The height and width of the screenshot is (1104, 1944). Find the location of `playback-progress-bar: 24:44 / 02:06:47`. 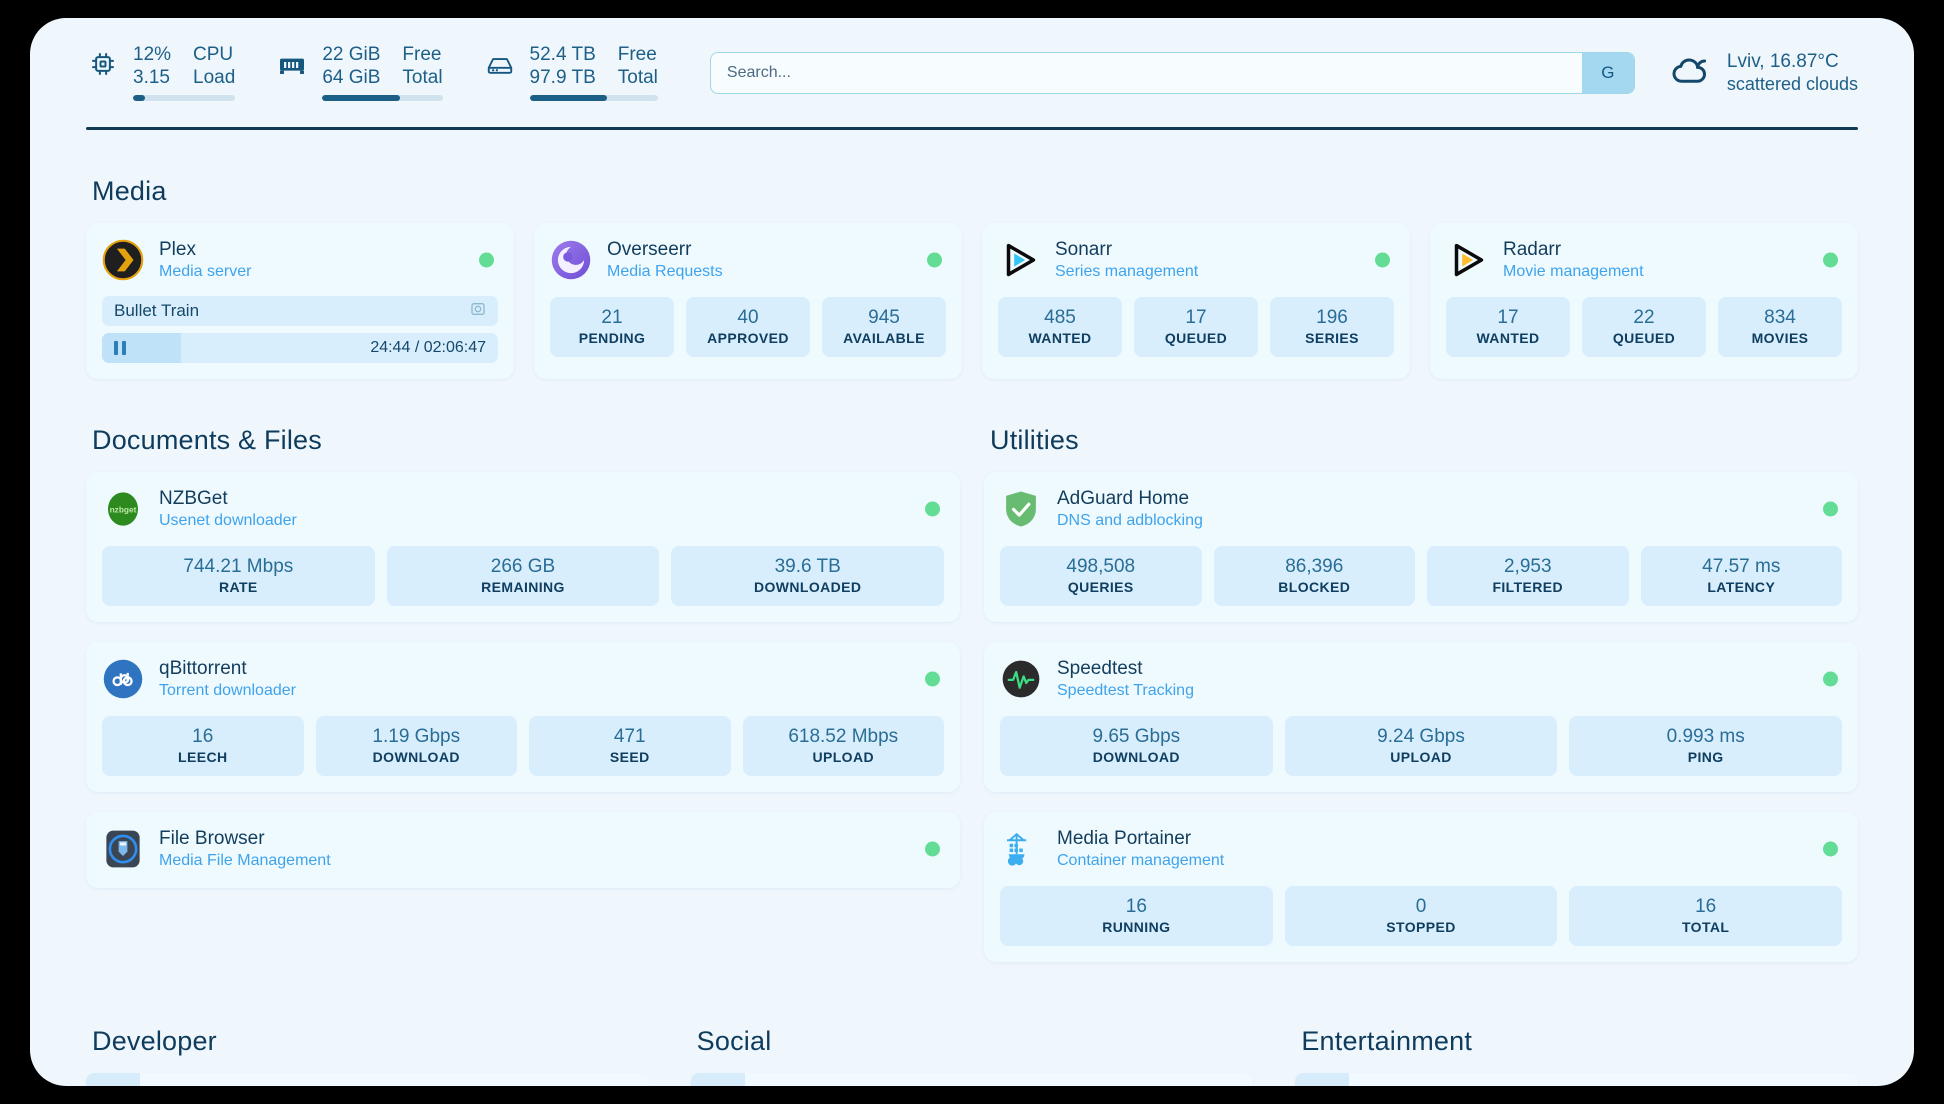

playback-progress-bar: 24:44 / 02:06:47 is located at coordinates (300, 348).